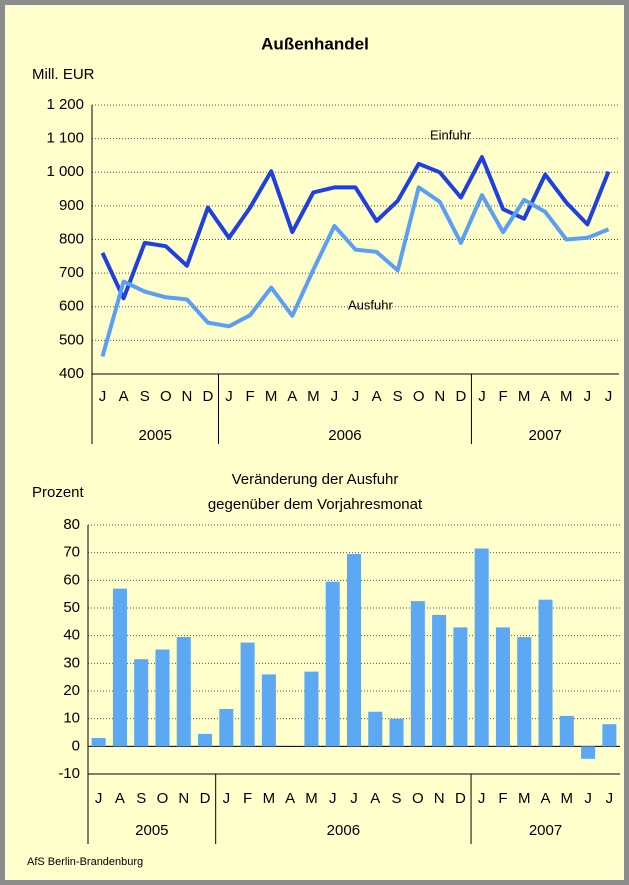  What do you see at coordinates (451, 134) in the screenshot?
I see `series-label: Einfuhr` at bounding box center [451, 134].